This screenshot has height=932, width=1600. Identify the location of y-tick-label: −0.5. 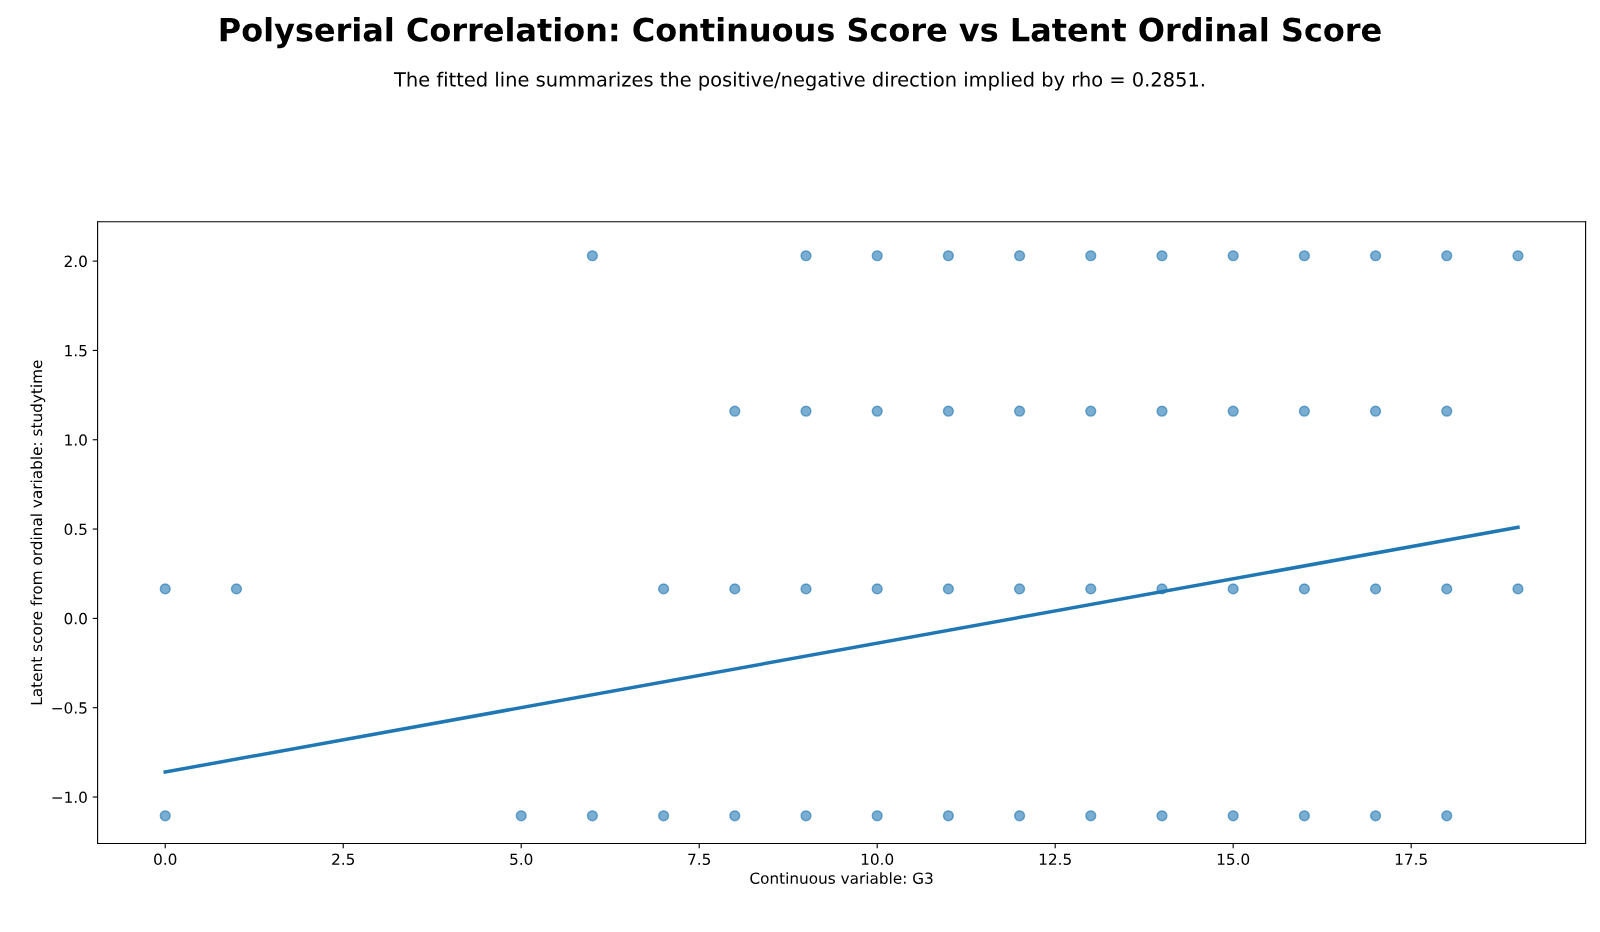
(69, 708).